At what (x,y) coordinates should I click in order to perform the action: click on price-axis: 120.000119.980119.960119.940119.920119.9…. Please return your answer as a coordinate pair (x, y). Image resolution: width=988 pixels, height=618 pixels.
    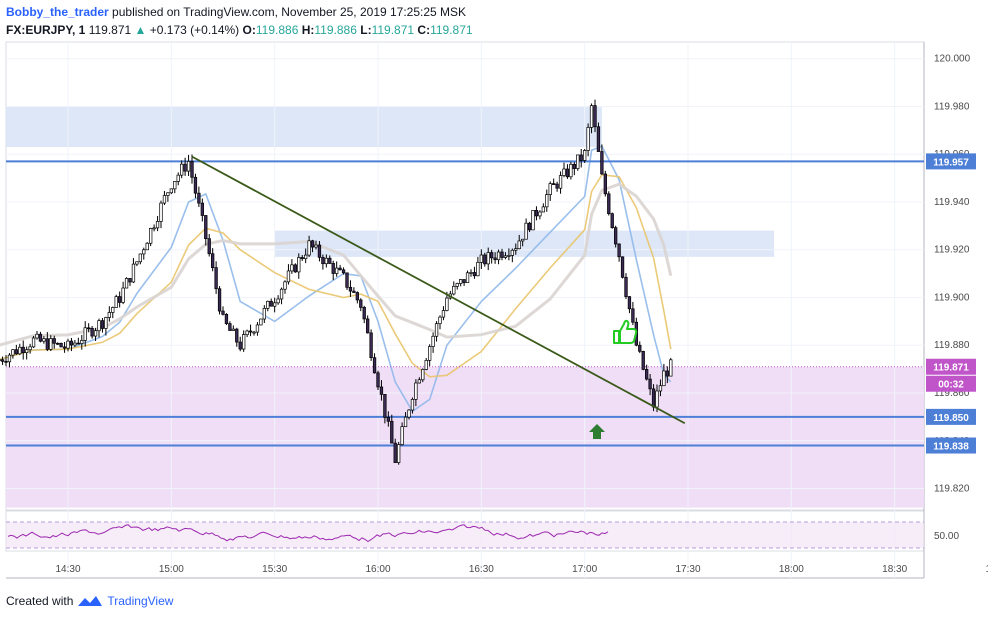
    Looking at the image, I should click on (952, 274).